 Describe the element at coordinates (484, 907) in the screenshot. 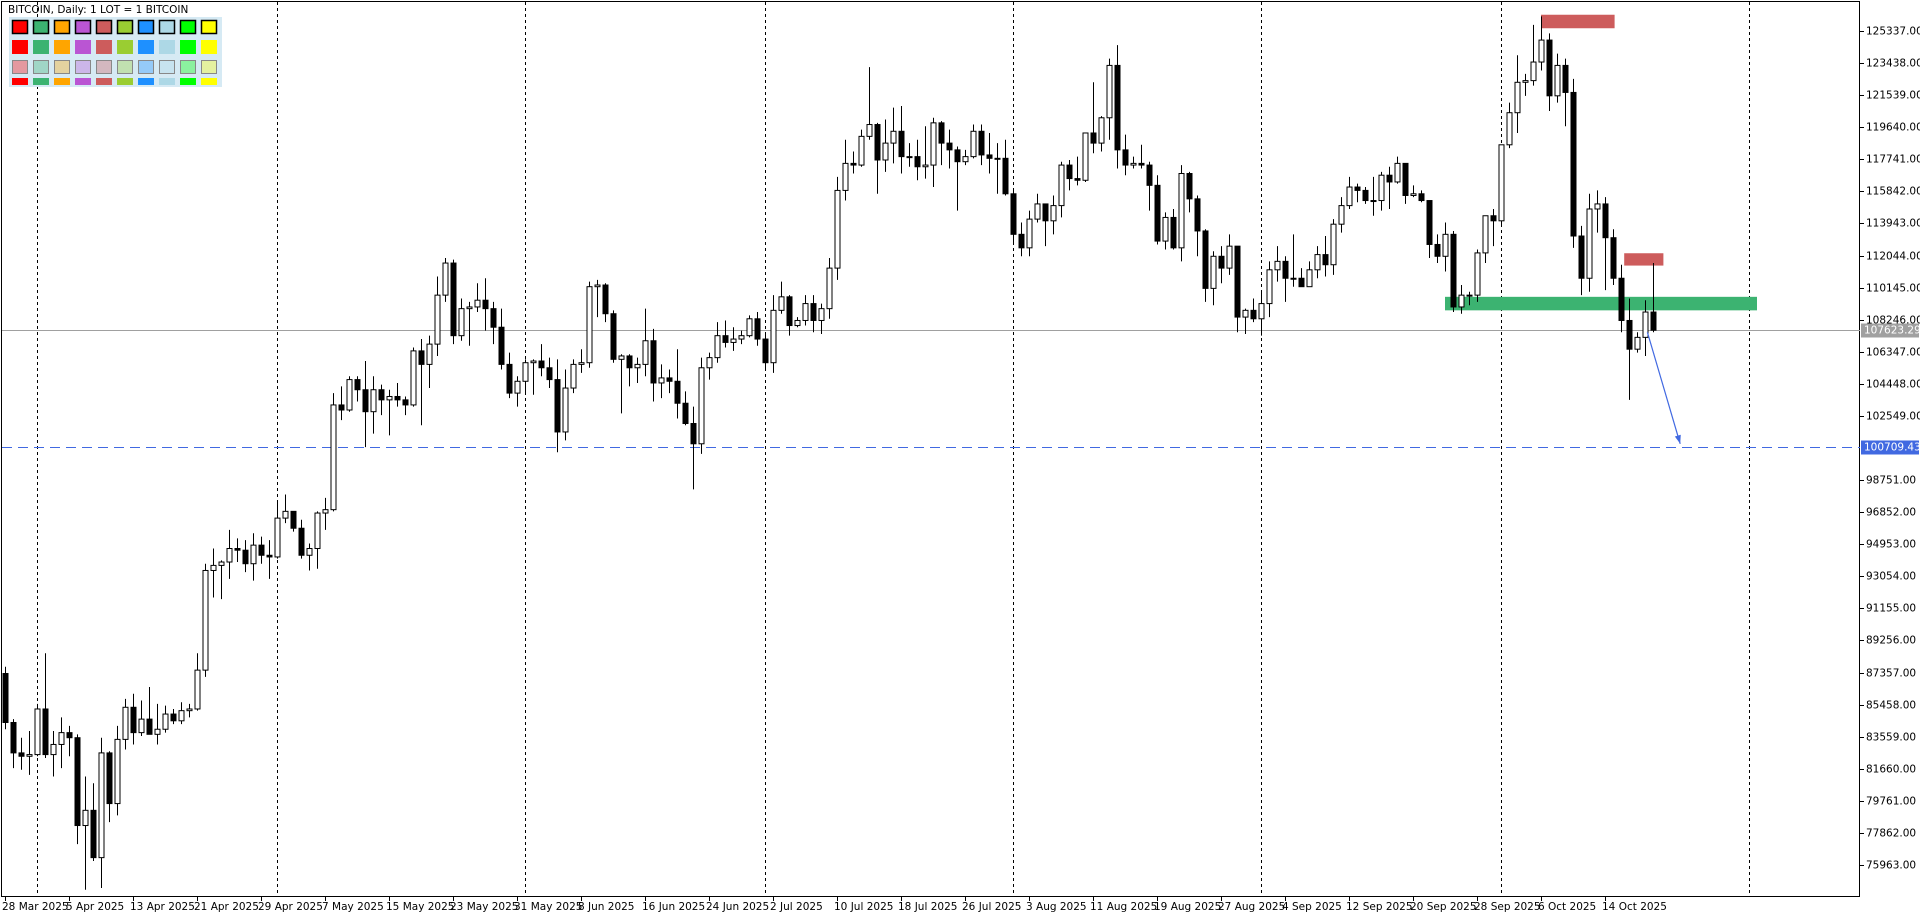

I see `x-tick-label: 23 May 2025` at that location.